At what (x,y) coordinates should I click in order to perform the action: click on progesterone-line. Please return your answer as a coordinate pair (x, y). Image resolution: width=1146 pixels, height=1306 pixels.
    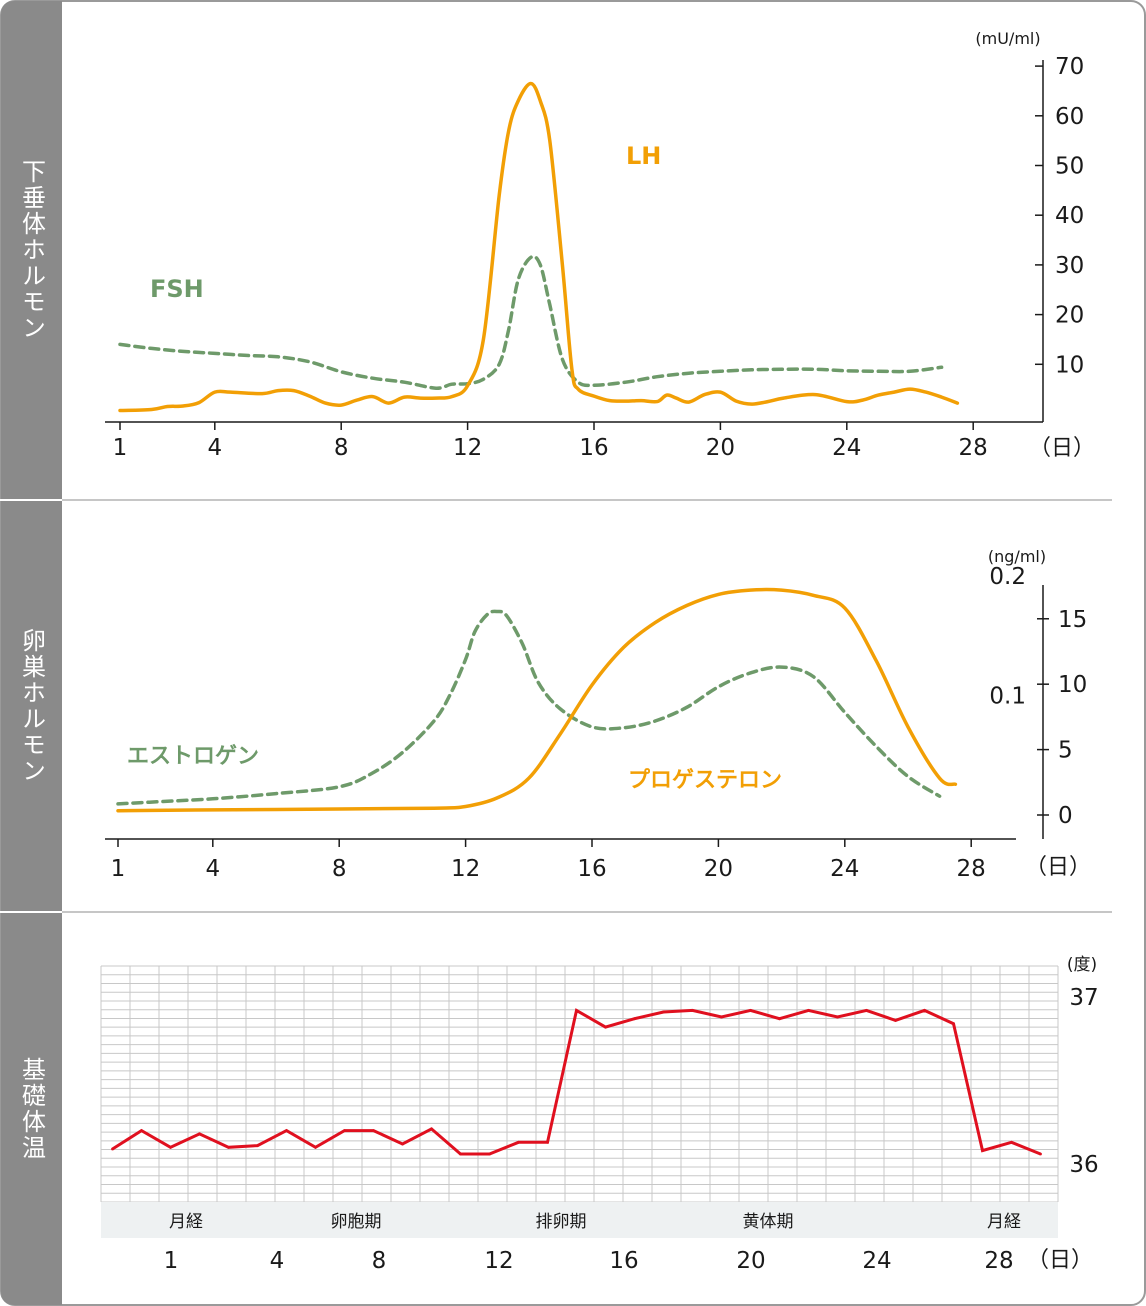
    Looking at the image, I should click on (537, 700).